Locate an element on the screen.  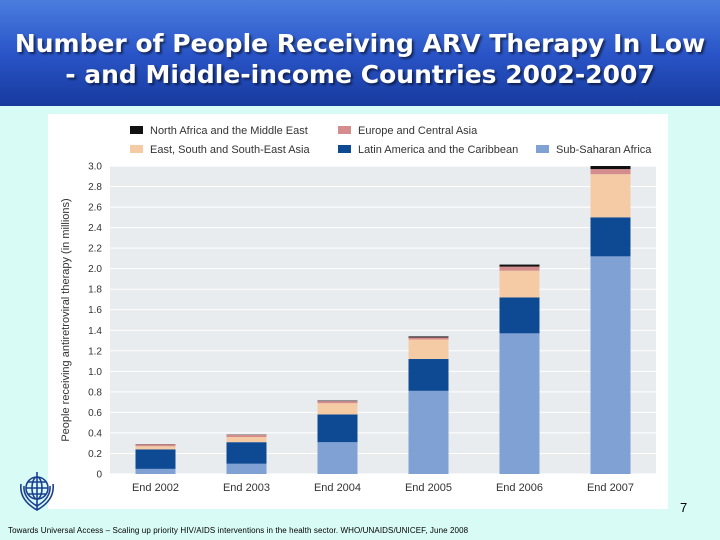
bar-europe-and-central-asia-end-2006 is located at coordinates (519, 268).